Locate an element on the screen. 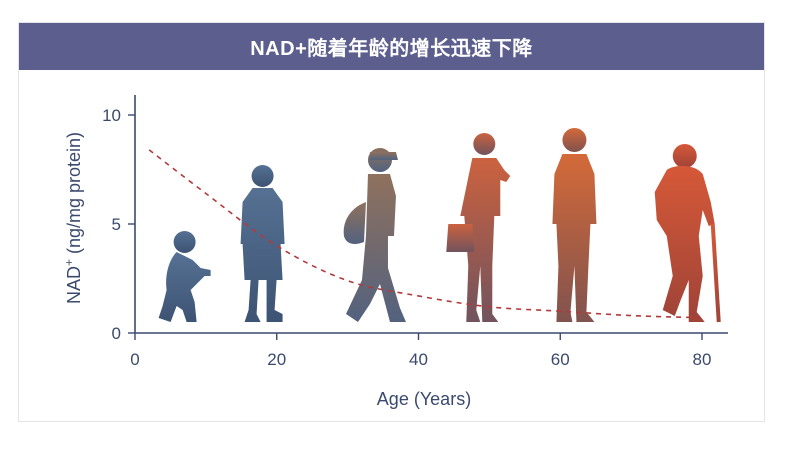 This screenshot has height=455, width=792. y-tick-label: 10 is located at coordinates (111, 115).